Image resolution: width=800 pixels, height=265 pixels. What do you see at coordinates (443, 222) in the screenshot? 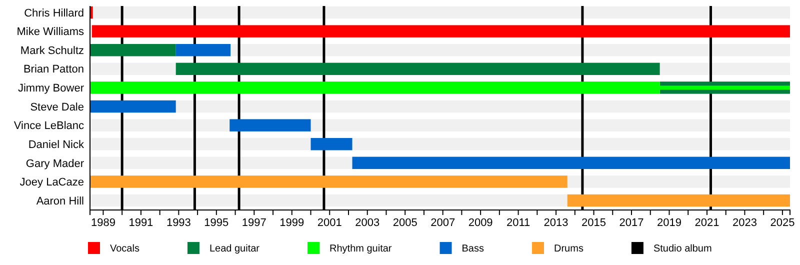
I see `x-tick-label: 2007` at bounding box center [443, 222].